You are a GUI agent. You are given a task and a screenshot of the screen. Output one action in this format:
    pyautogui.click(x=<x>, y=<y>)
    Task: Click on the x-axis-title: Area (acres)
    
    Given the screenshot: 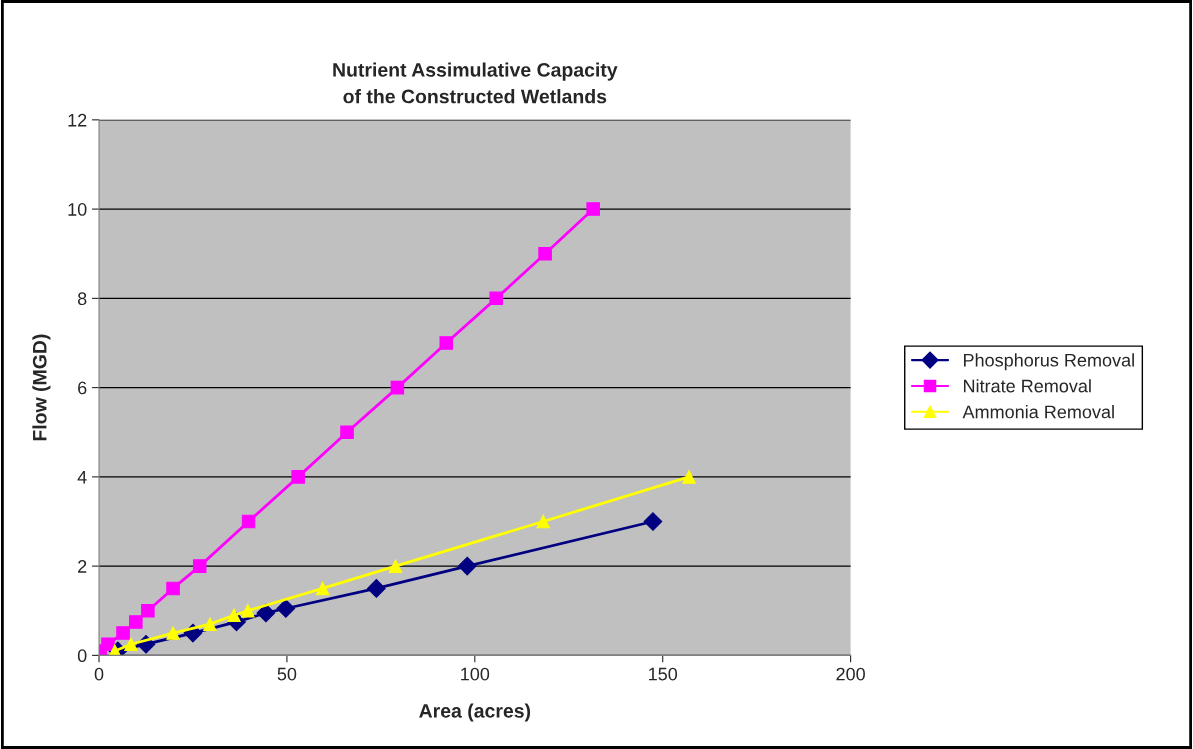 What is the action you would take?
    pyautogui.click(x=475, y=712)
    